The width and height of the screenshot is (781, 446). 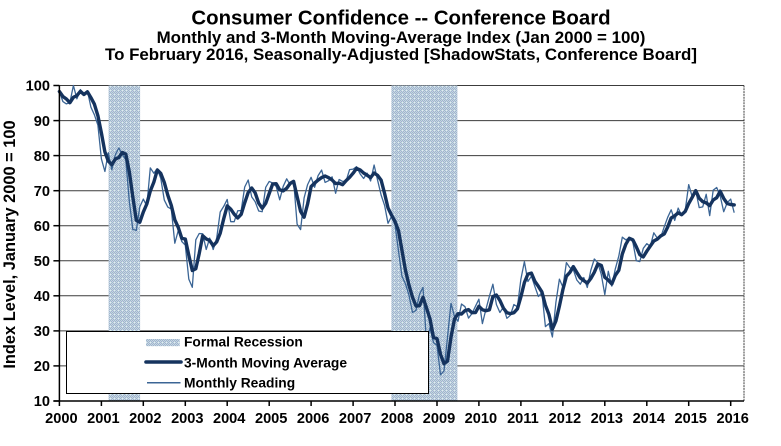 I want to click on svg-text: 2016, so click(x=732, y=419).